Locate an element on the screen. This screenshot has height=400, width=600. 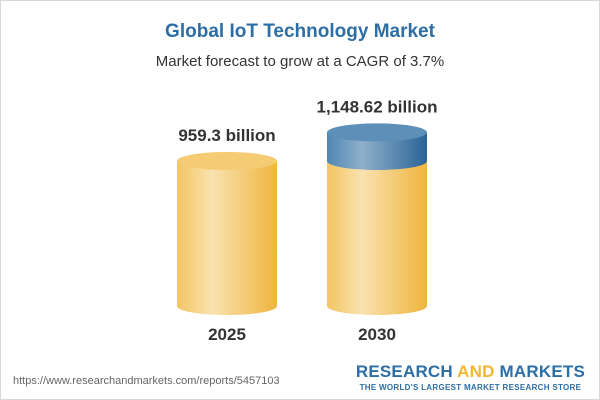
cylinder-growth-2030 is located at coordinates (377, 151).